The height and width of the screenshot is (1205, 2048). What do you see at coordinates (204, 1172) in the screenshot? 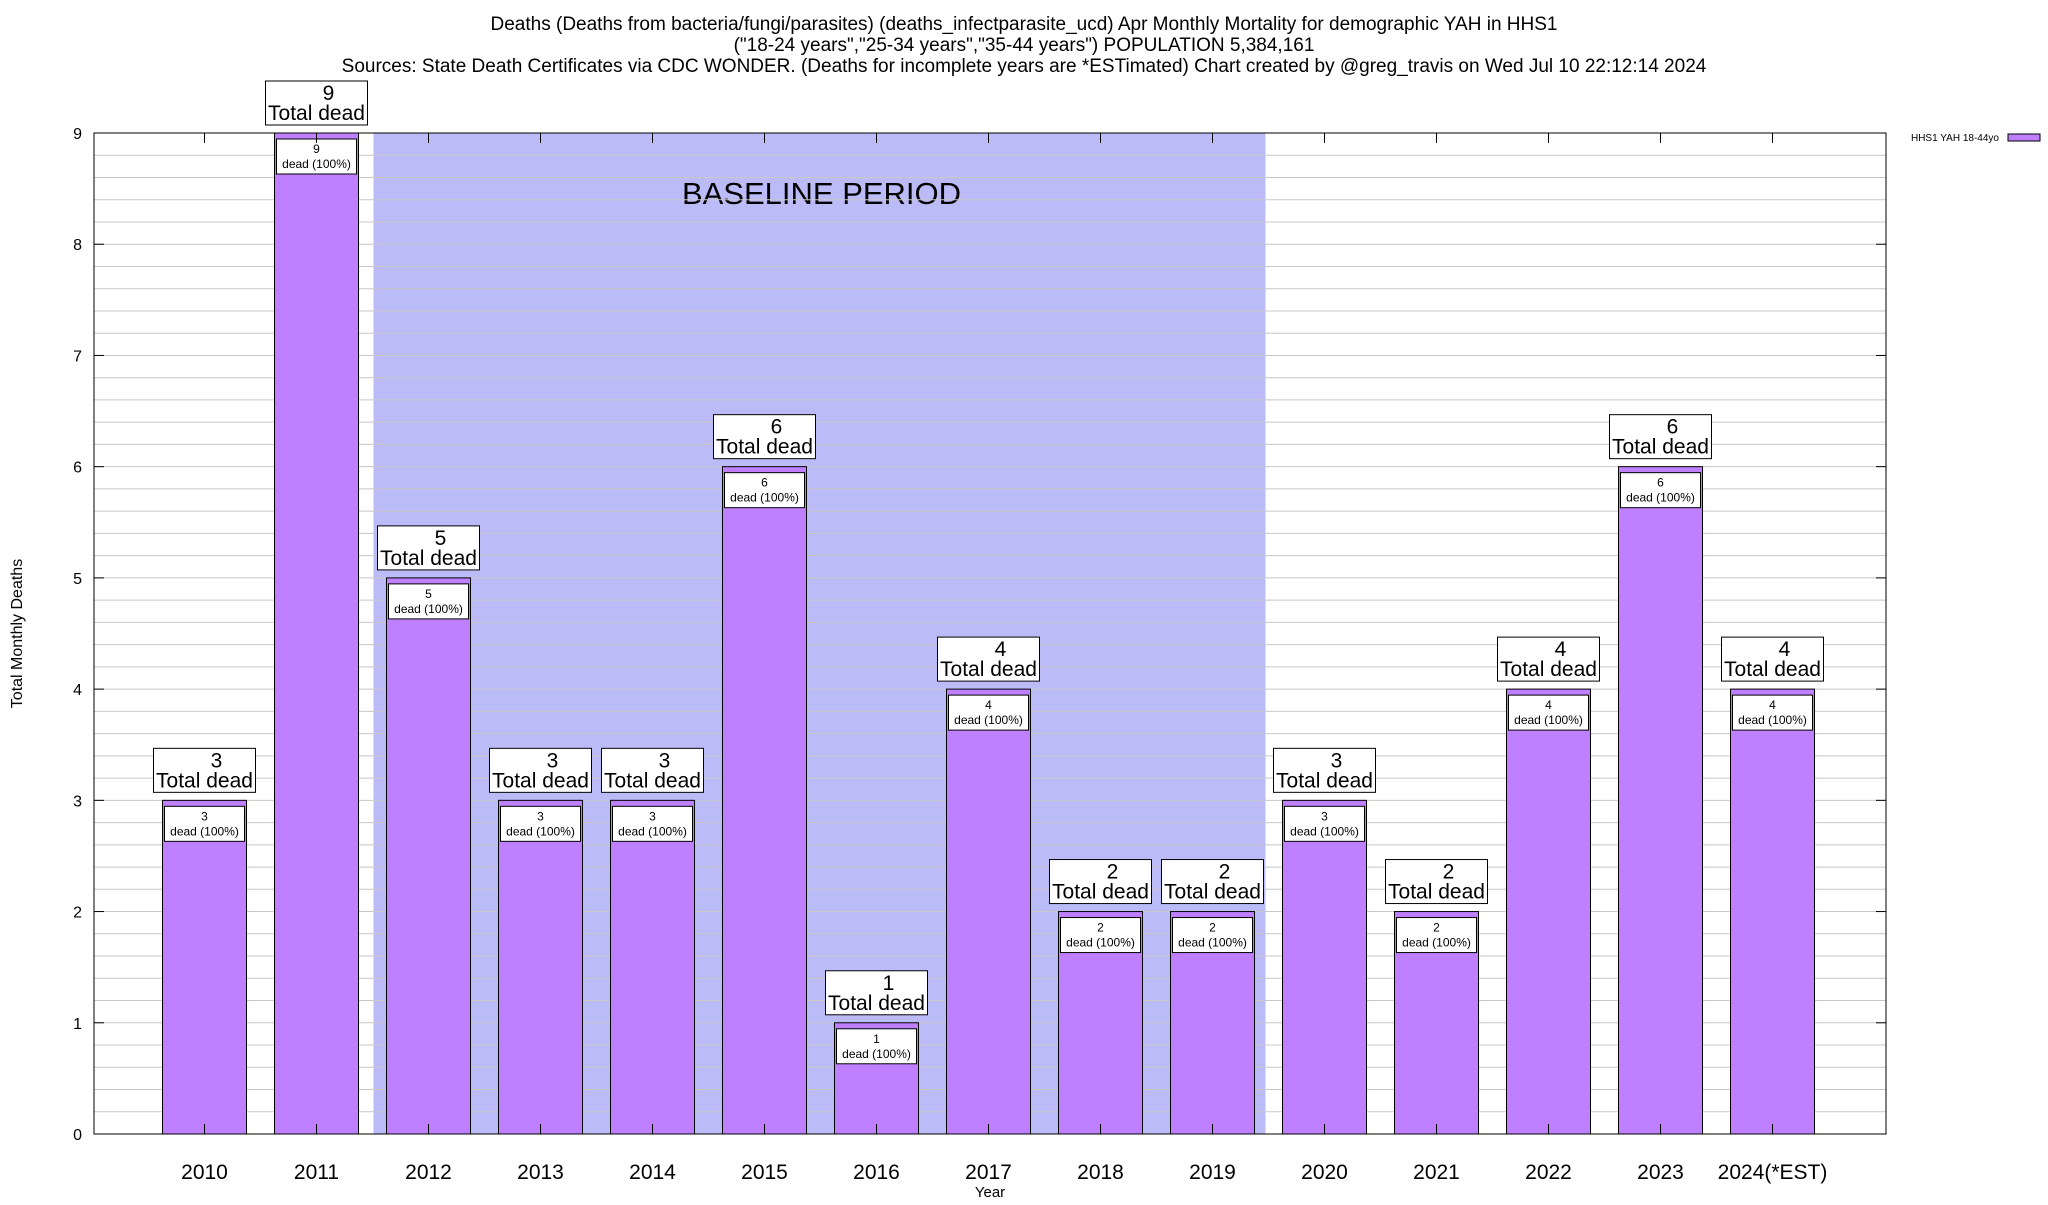
I see `x-tick-label: 2010` at bounding box center [204, 1172].